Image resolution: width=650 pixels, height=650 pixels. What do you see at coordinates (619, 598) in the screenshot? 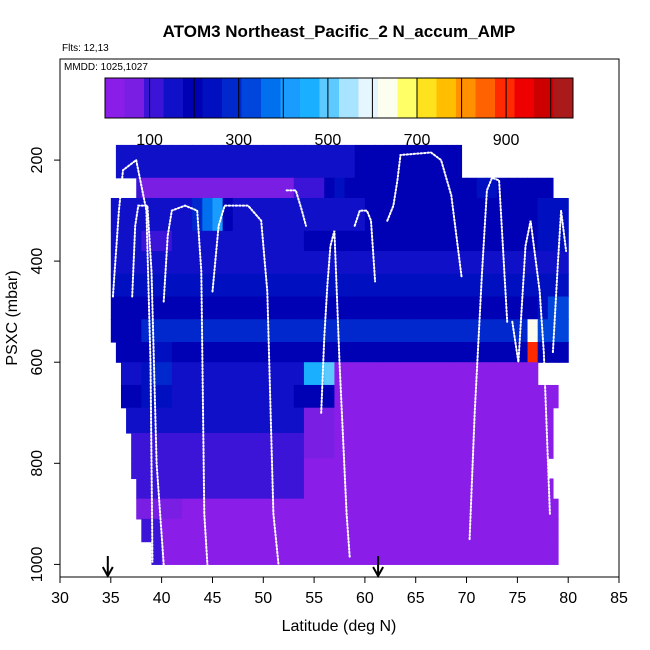
I see `x-tick-label: 85` at bounding box center [619, 598].